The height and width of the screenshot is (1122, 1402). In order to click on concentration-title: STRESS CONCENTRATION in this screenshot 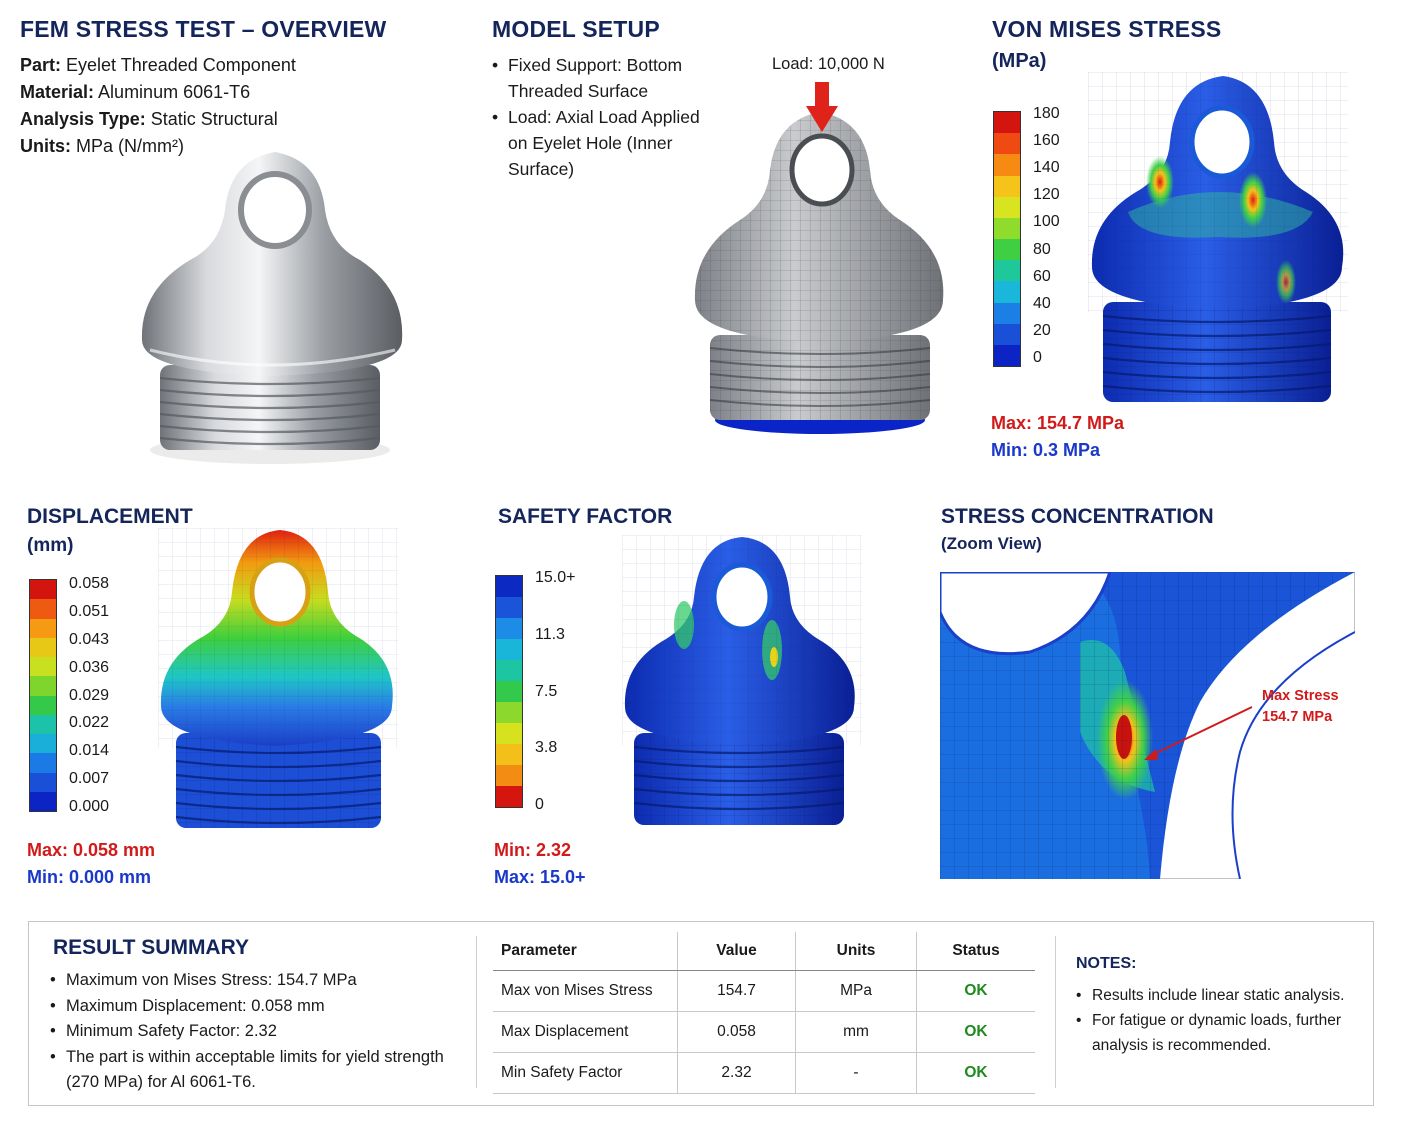, I will do `click(1077, 516)`.